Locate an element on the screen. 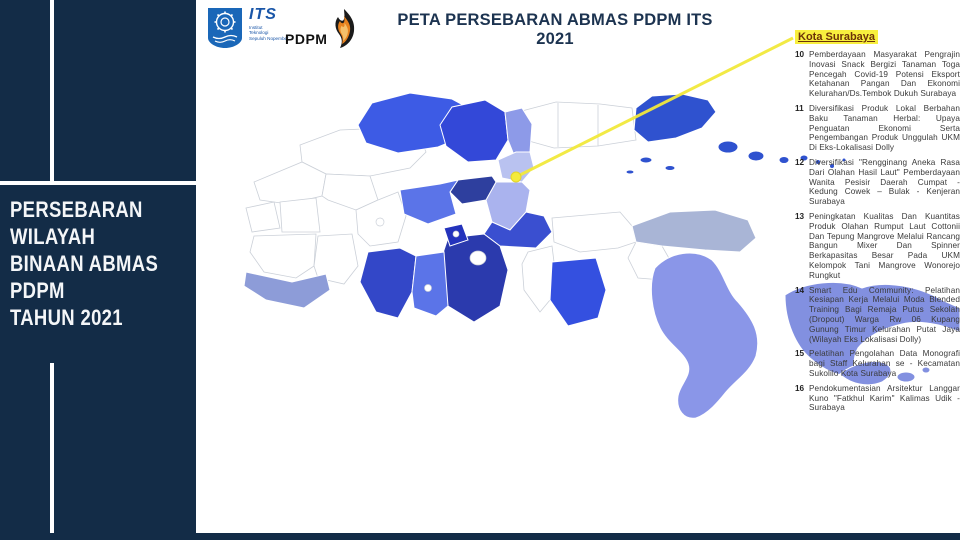 The width and height of the screenshot is (960, 540). map-region-bali-peninsula is located at coordinates (865, 373).